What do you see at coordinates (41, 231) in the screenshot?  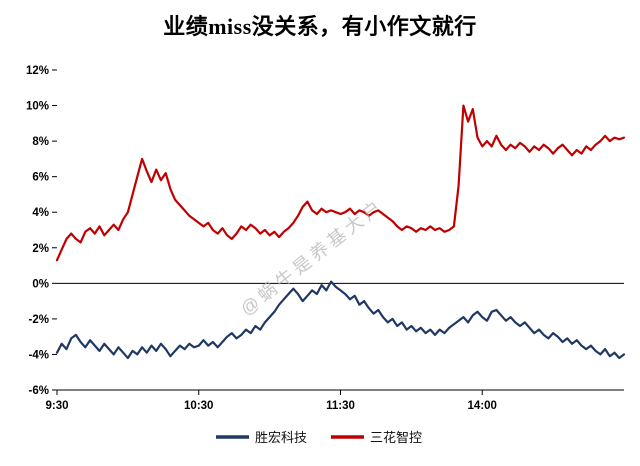 I see `y-axis: -6% -4% -2% 0% 2% 4% 6% 8% 10% 12%` at bounding box center [41, 231].